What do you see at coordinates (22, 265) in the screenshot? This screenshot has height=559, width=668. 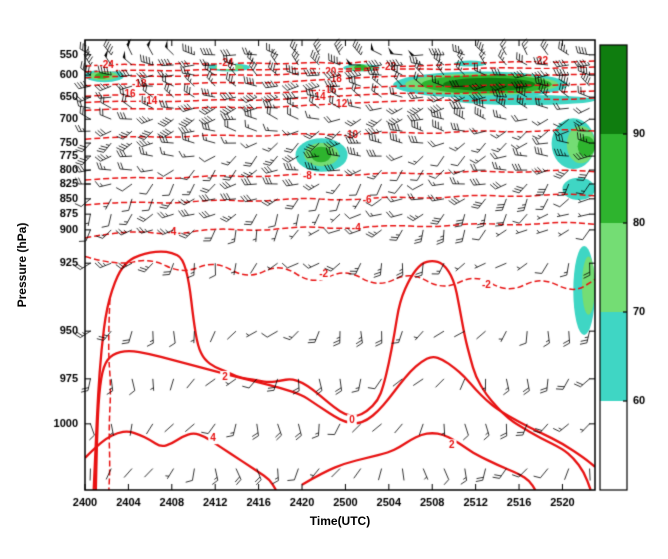 I see `y-axis-title: Pressure (hPa)` at bounding box center [22, 265].